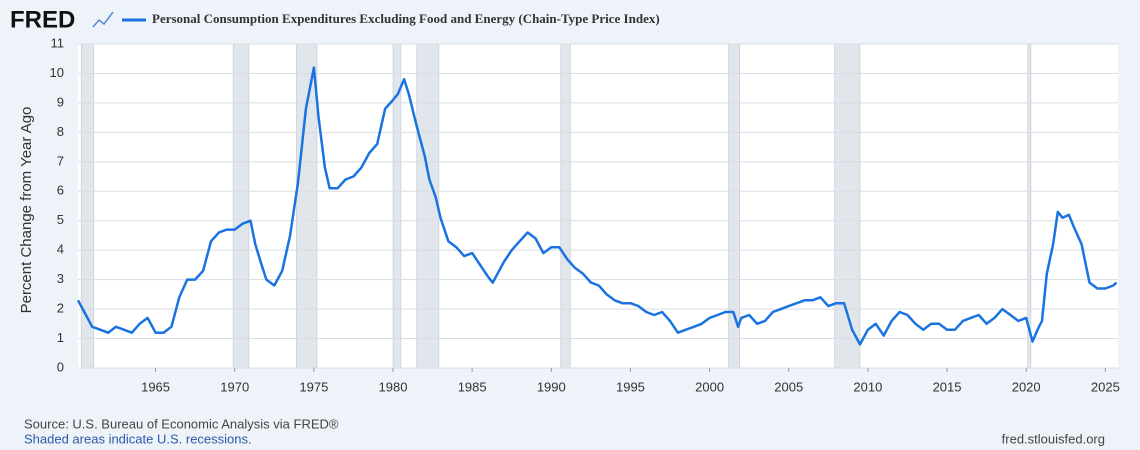 This screenshot has height=450, width=1140. I want to click on x-tick-label: 1990, so click(551, 386).